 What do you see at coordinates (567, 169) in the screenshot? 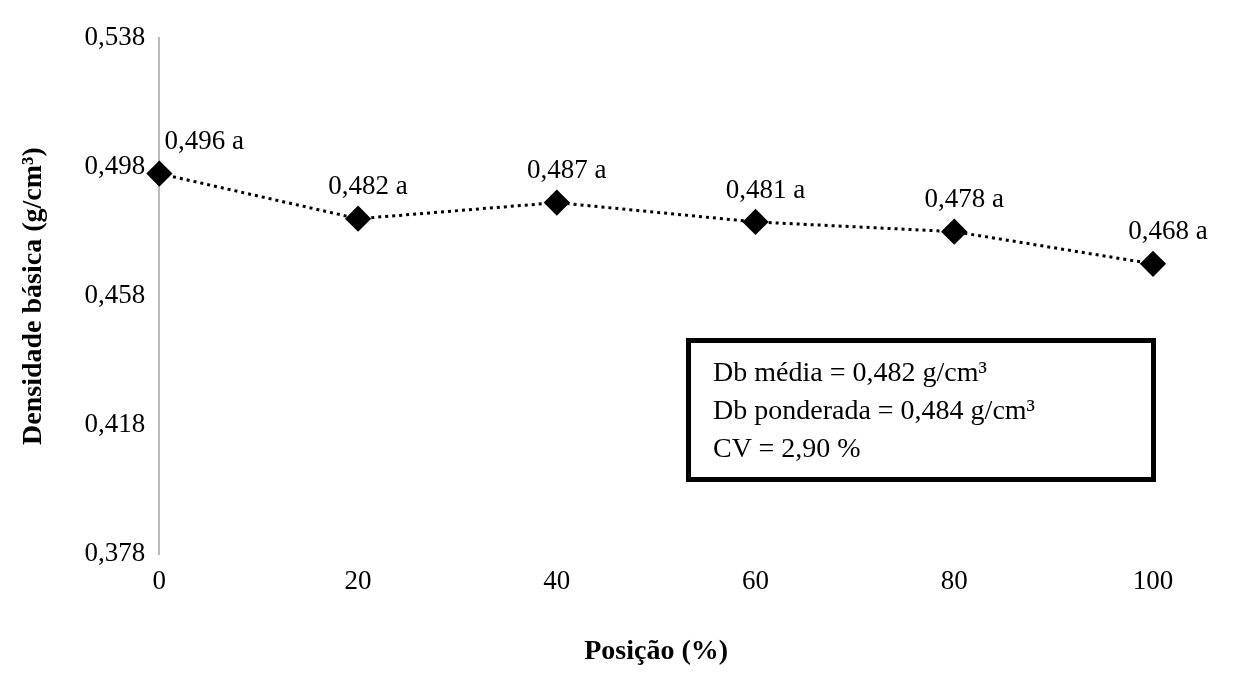
I see `data-label: 0,487 a` at bounding box center [567, 169].